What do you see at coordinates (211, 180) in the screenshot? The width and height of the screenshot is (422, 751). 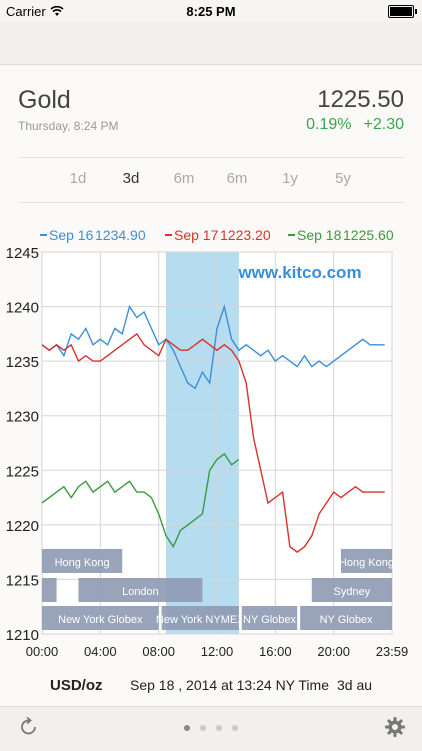 I see `range-tabs: 1d 3d 6m 6m 1y 5y` at bounding box center [211, 180].